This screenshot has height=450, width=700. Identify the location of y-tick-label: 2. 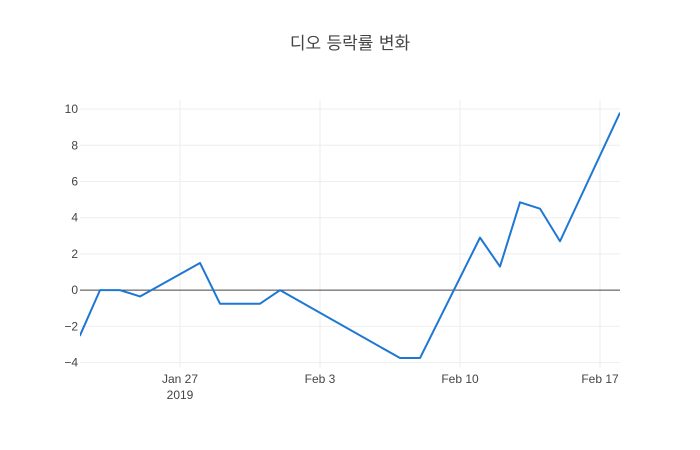
(74, 254).